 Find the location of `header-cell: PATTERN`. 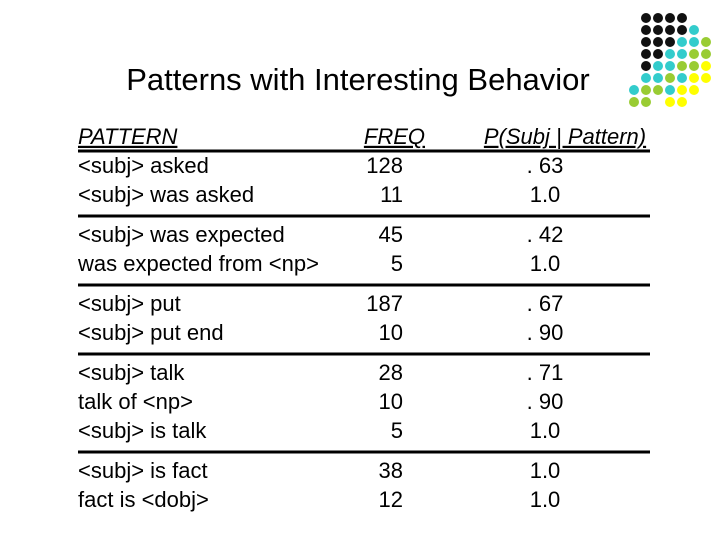

header-cell: PATTERN is located at coordinates (128, 136).